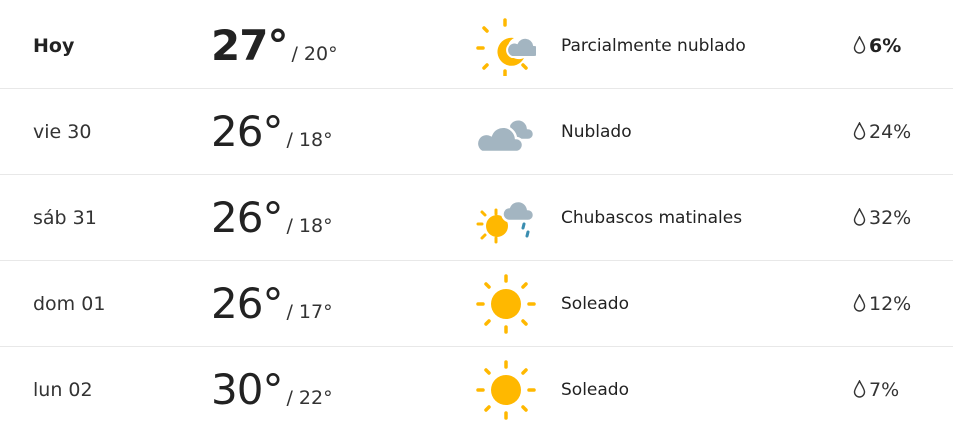 Image resolution: width=953 pixels, height=442 pixels. Describe the element at coordinates (890, 304) in the screenshot. I see `precip-value: 12%` at that location.